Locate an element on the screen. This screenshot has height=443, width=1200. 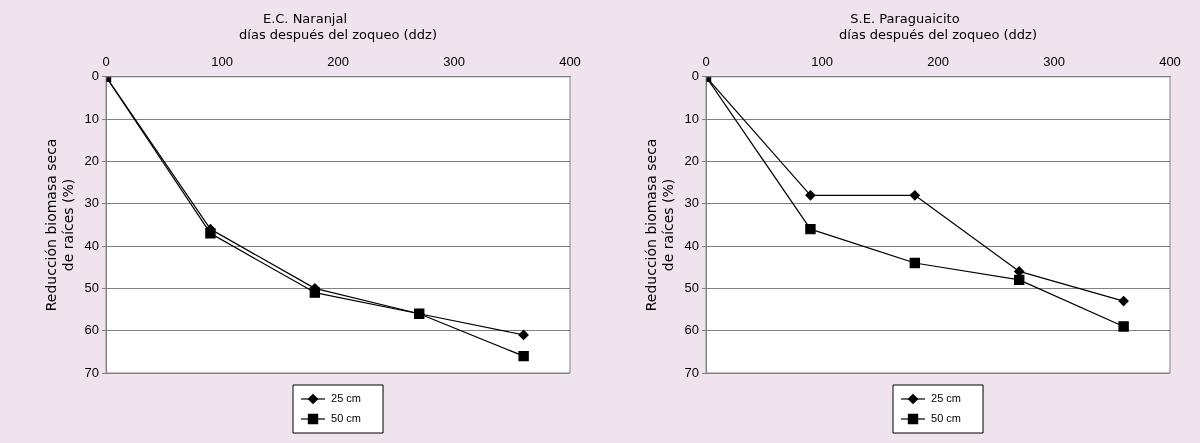
chart-title: E.C. Naranjal is located at coordinates (305, 19).